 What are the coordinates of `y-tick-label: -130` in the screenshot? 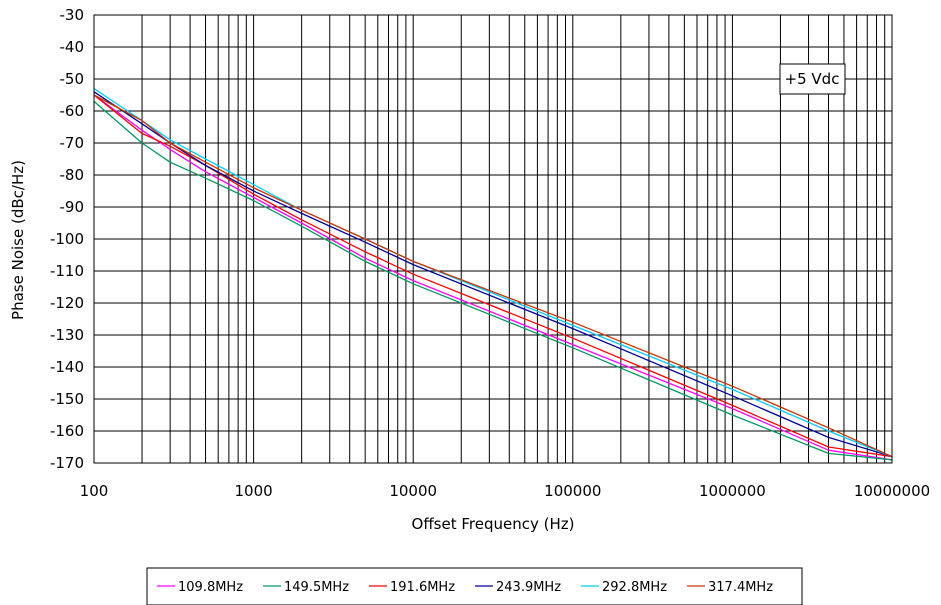 It's located at (67, 335).